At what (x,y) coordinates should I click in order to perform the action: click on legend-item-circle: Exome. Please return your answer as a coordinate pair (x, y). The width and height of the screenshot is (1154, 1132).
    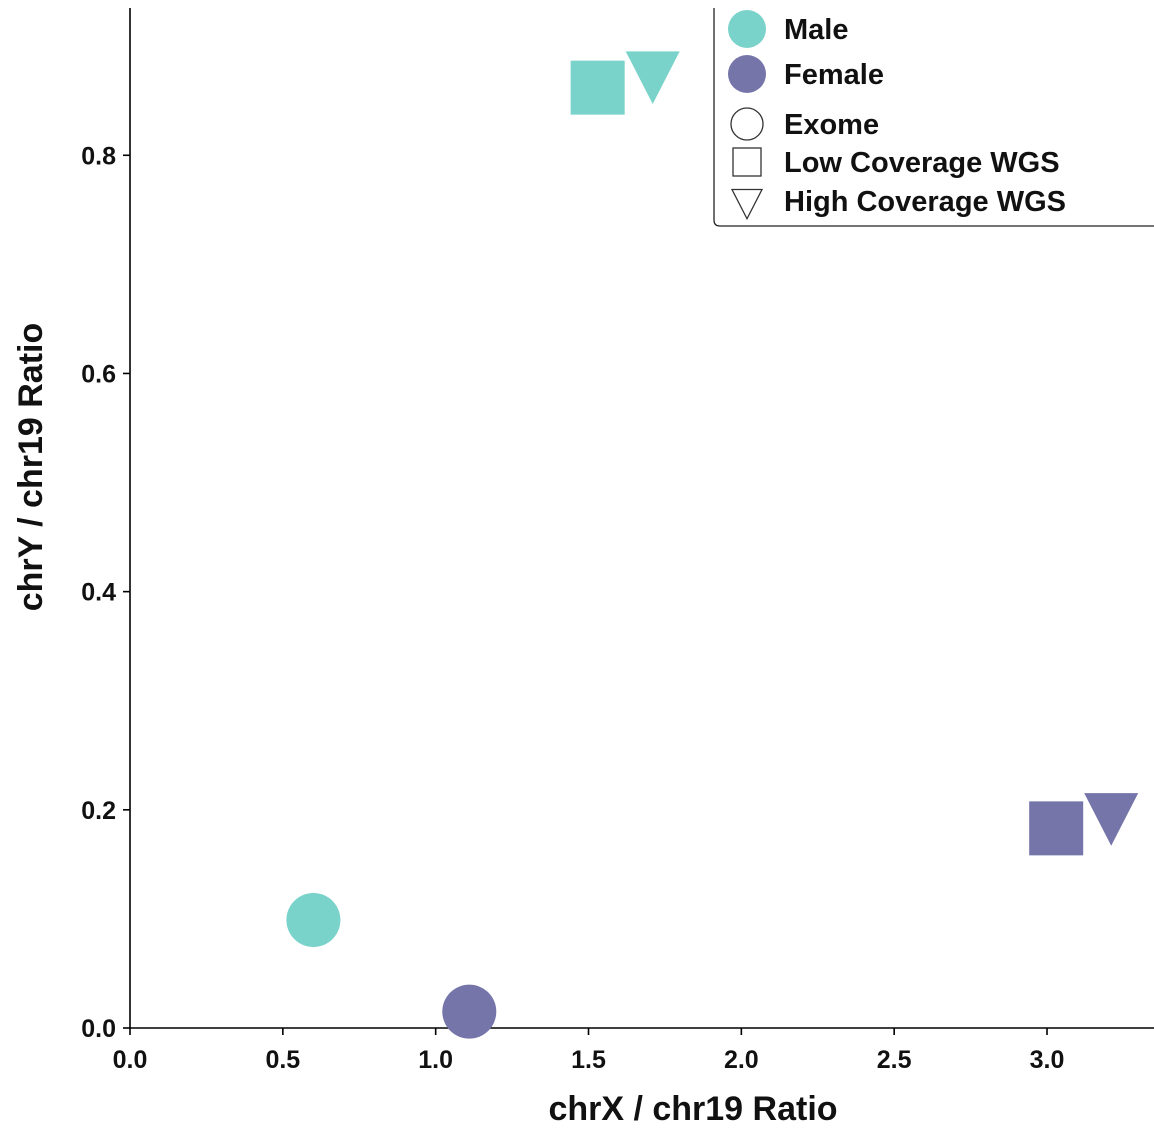
    Looking at the image, I should click on (804, 124).